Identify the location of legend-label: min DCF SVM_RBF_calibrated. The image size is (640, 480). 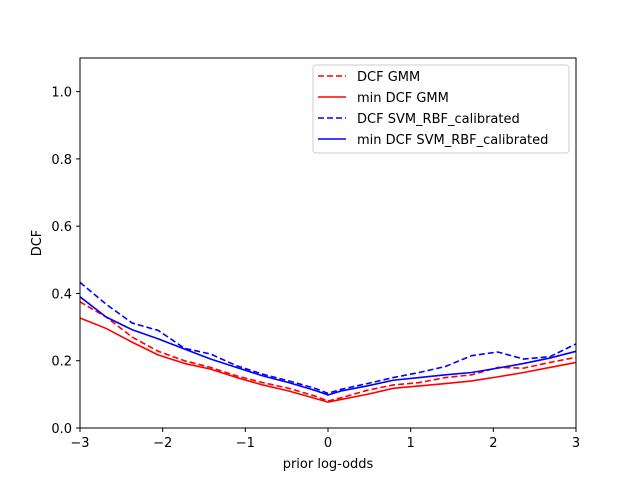
(452, 140).